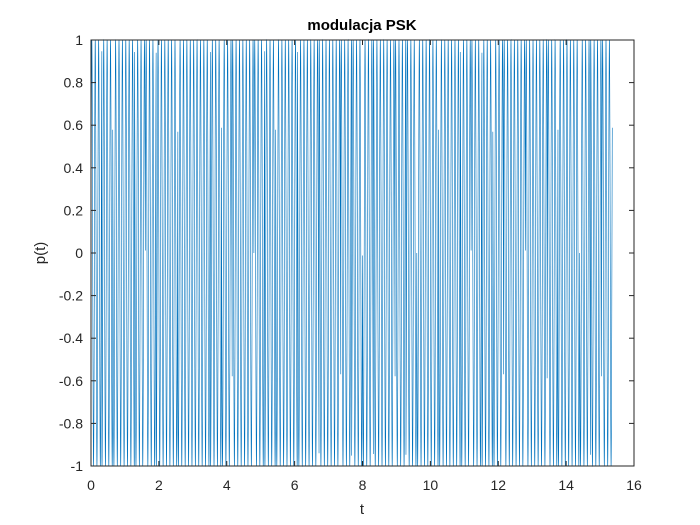 The width and height of the screenshot is (700, 525). I want to click on x-tick-label: 6, so click(295, 485).